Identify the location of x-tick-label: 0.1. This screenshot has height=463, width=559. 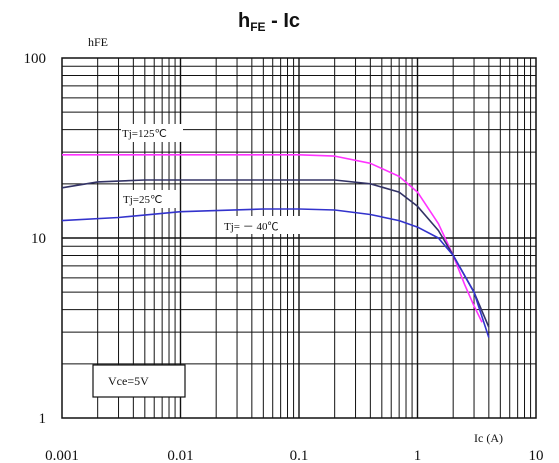
(299, 455).